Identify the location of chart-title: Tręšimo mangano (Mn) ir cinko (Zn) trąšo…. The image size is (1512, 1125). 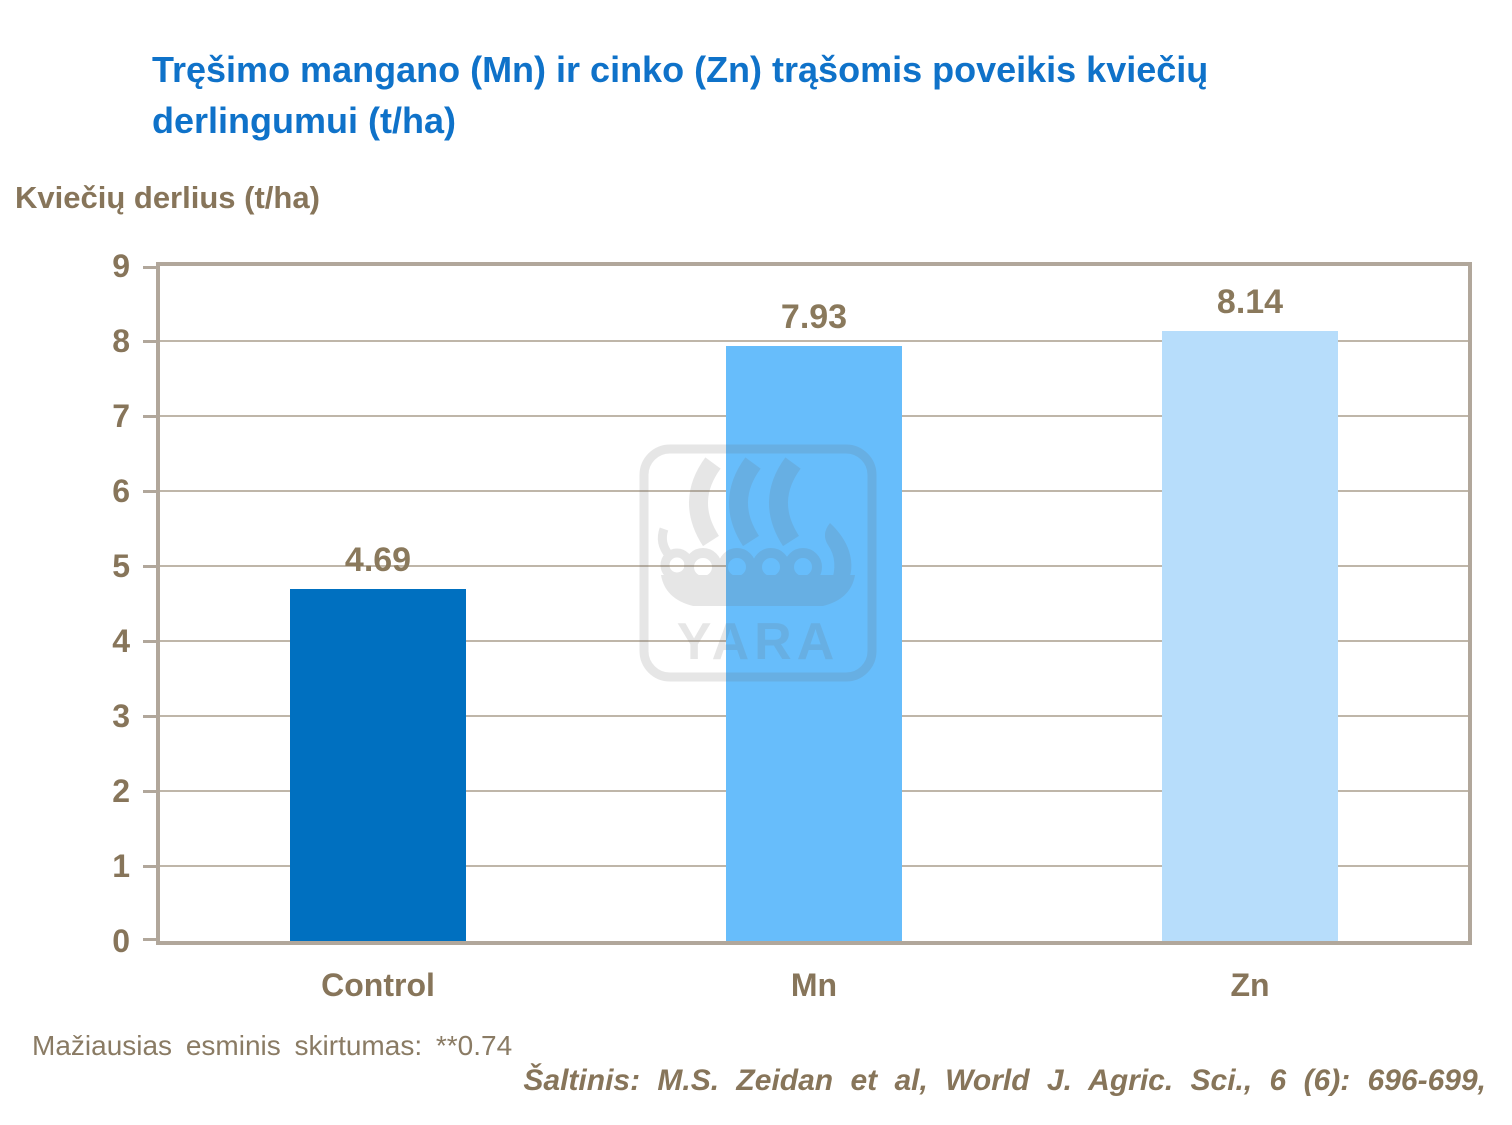
(802, 95).